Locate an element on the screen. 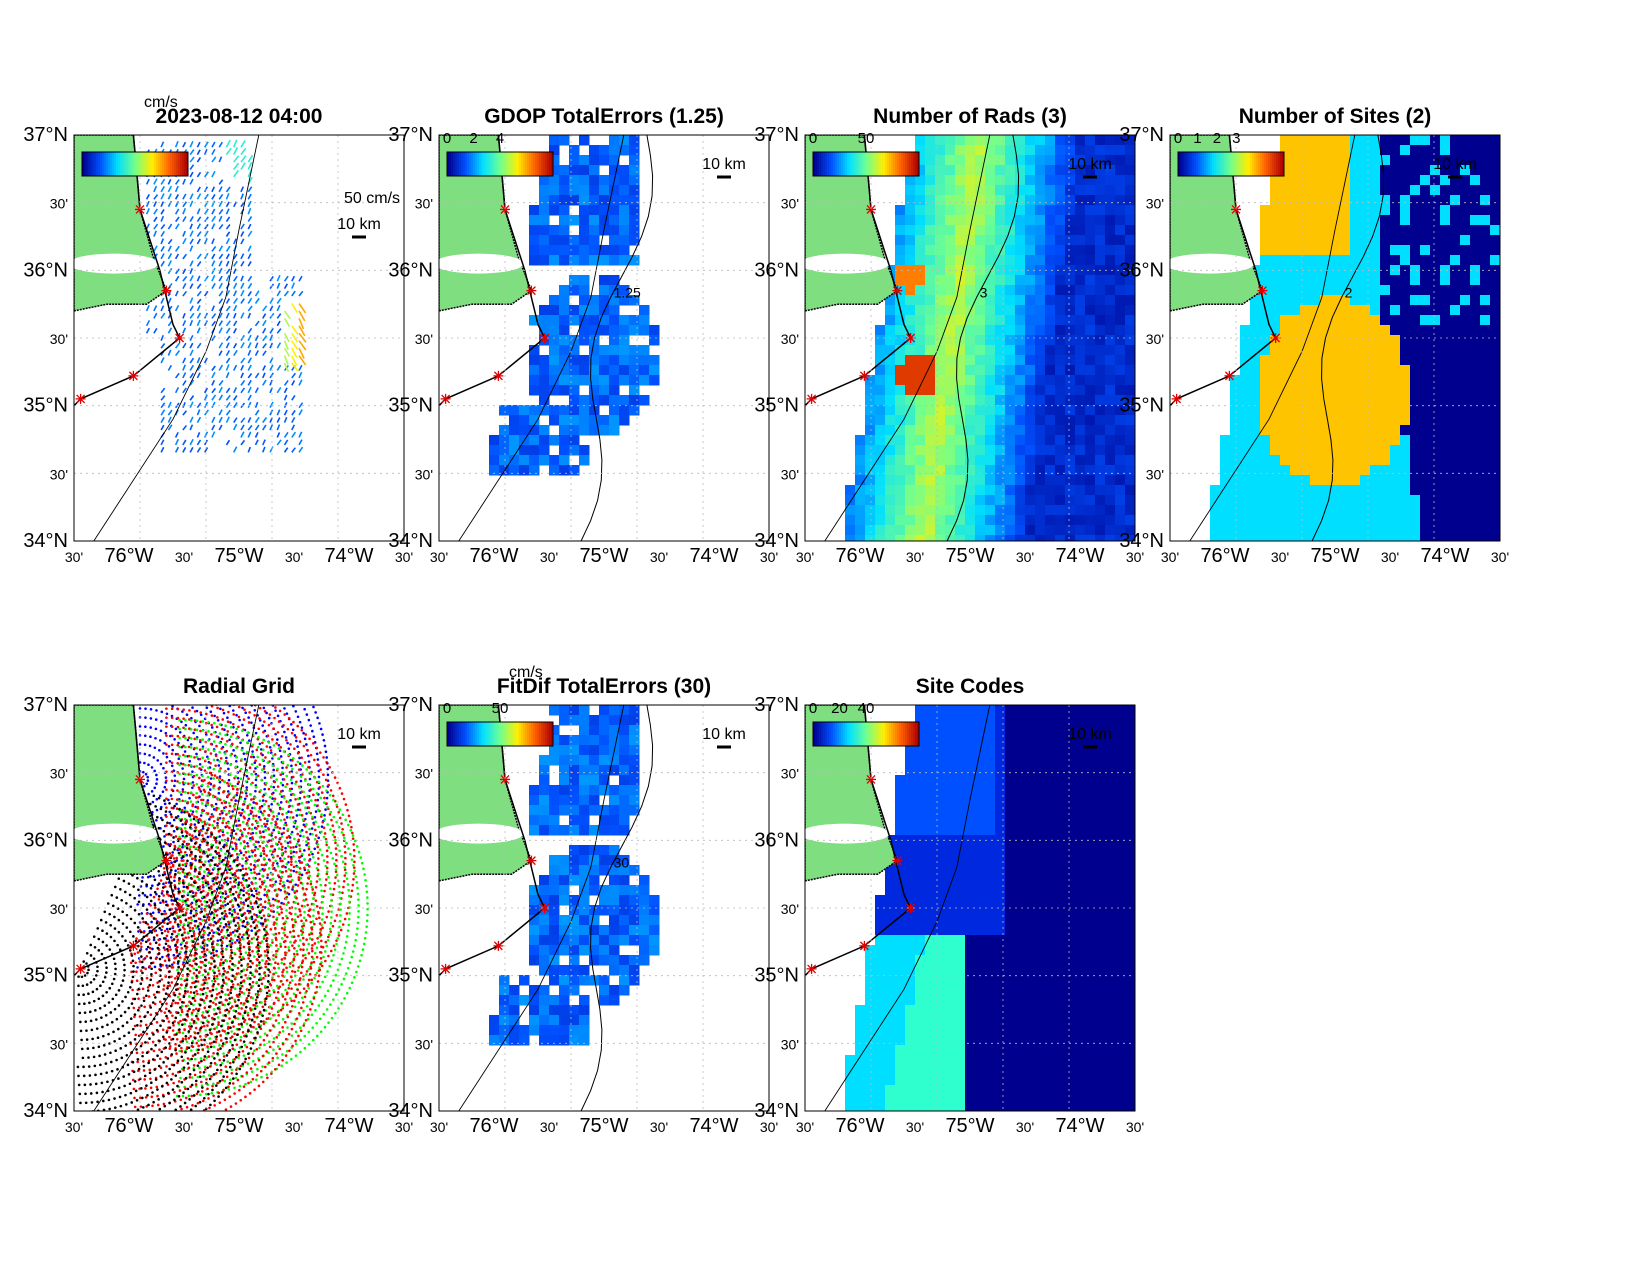 The height and width of the screenshot is (1275, 1650). lon-label: 30' is located at coordinates (1500, 557).